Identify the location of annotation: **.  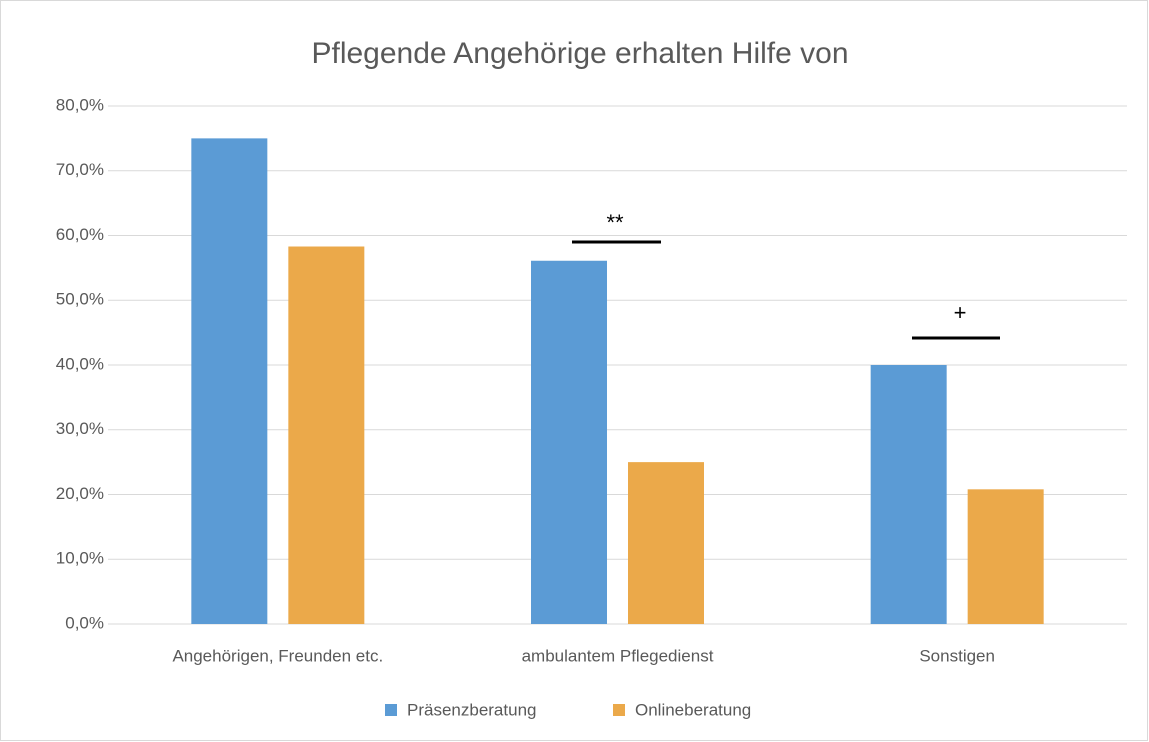
(615, 222).